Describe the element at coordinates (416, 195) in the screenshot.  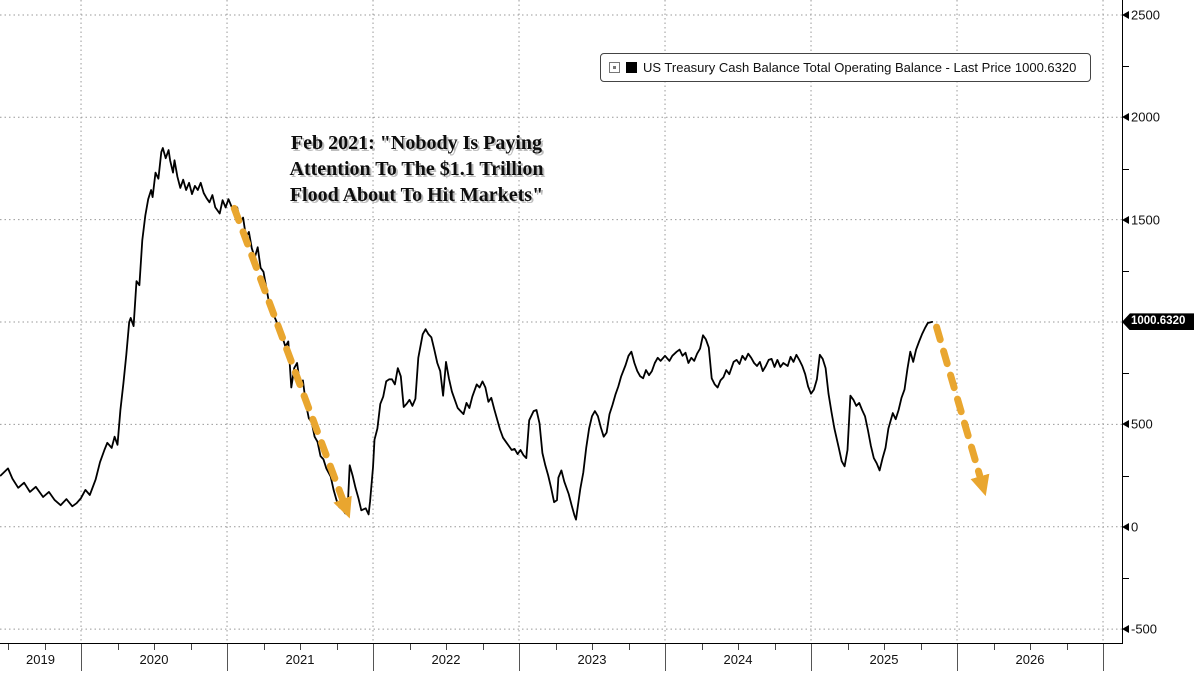
I see `annotation-line-3: Flood About To Hit Markets"` at that location.